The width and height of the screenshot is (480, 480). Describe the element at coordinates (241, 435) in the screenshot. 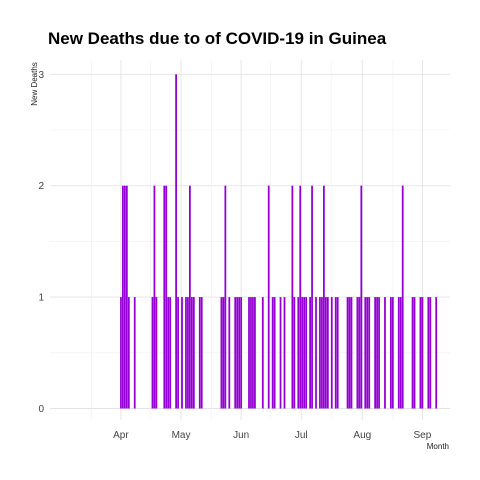

I see `x-tick-label: Jun` at that location.